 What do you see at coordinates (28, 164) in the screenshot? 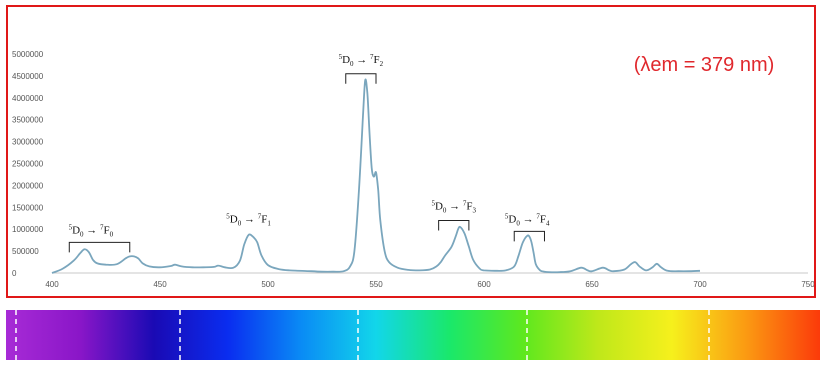
I see `y-tick-label: 2500000` at bounding box center [28, 164].